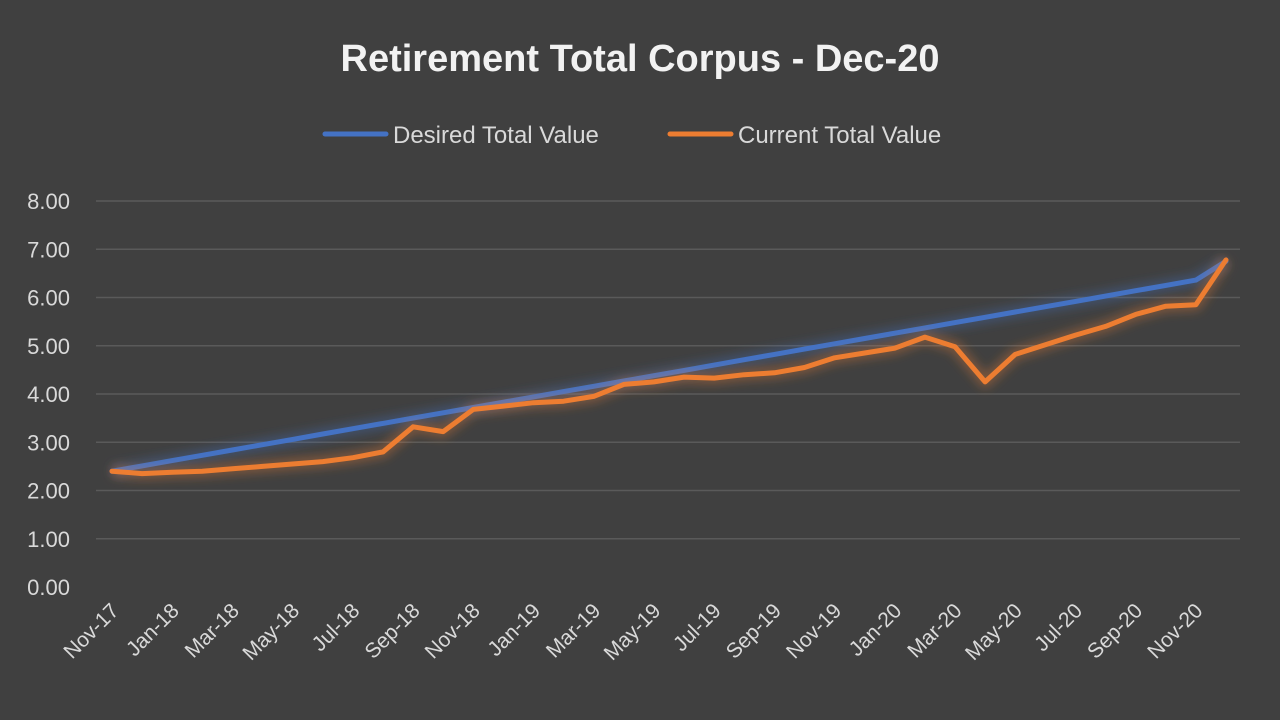 The image size is (1280, 720). Describe the element at coordinates (48, 587) in the screenshot. I see `y-tick-label: 0.00` at that location.